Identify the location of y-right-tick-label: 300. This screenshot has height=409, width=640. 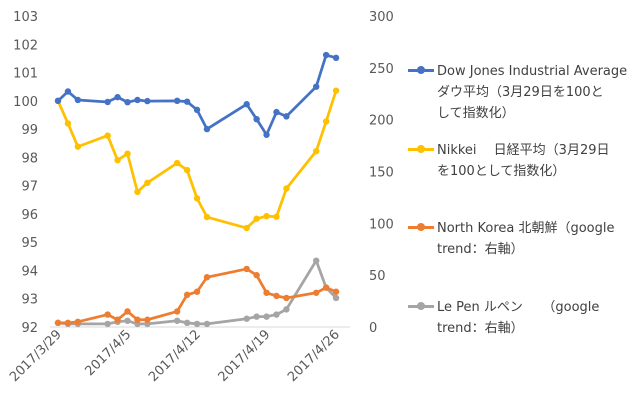
(381, 17).